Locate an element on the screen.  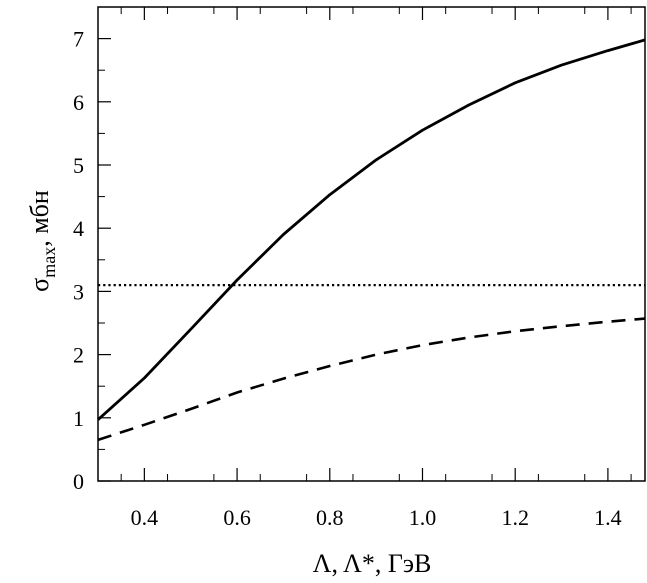
y-axis-label: σmax, мбн is located at coordinates (42, 241).